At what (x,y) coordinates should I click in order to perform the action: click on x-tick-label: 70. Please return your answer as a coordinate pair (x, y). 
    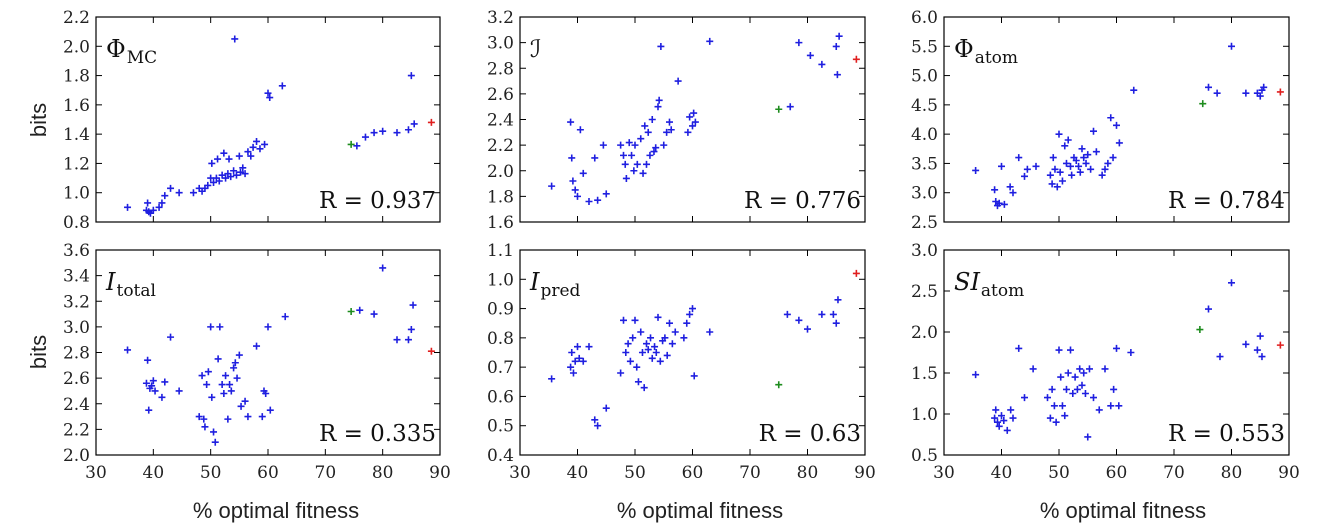
    Looking at the image, I should click on (326, 473).